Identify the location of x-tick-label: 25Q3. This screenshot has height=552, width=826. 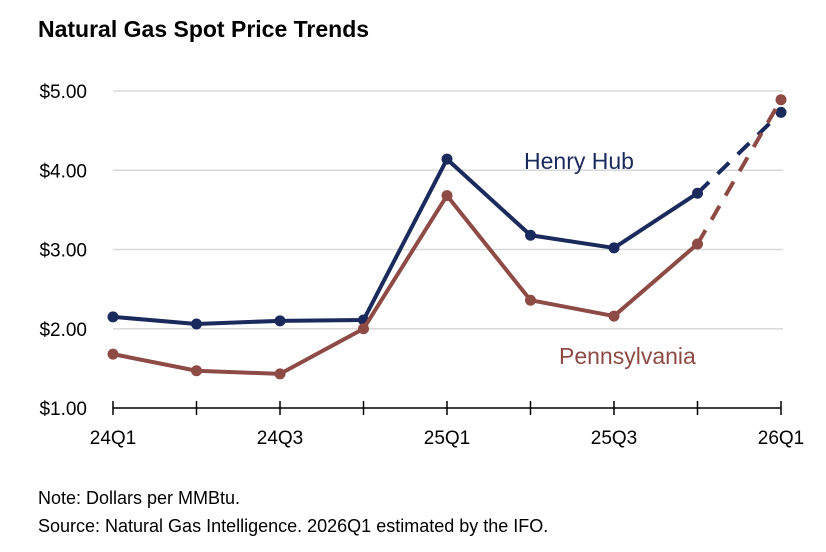
(614, 438).